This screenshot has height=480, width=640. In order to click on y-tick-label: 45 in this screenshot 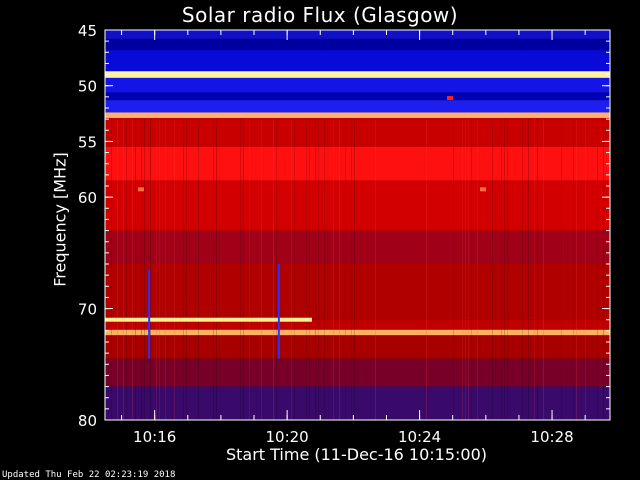, I will do `click(87, 31)`.